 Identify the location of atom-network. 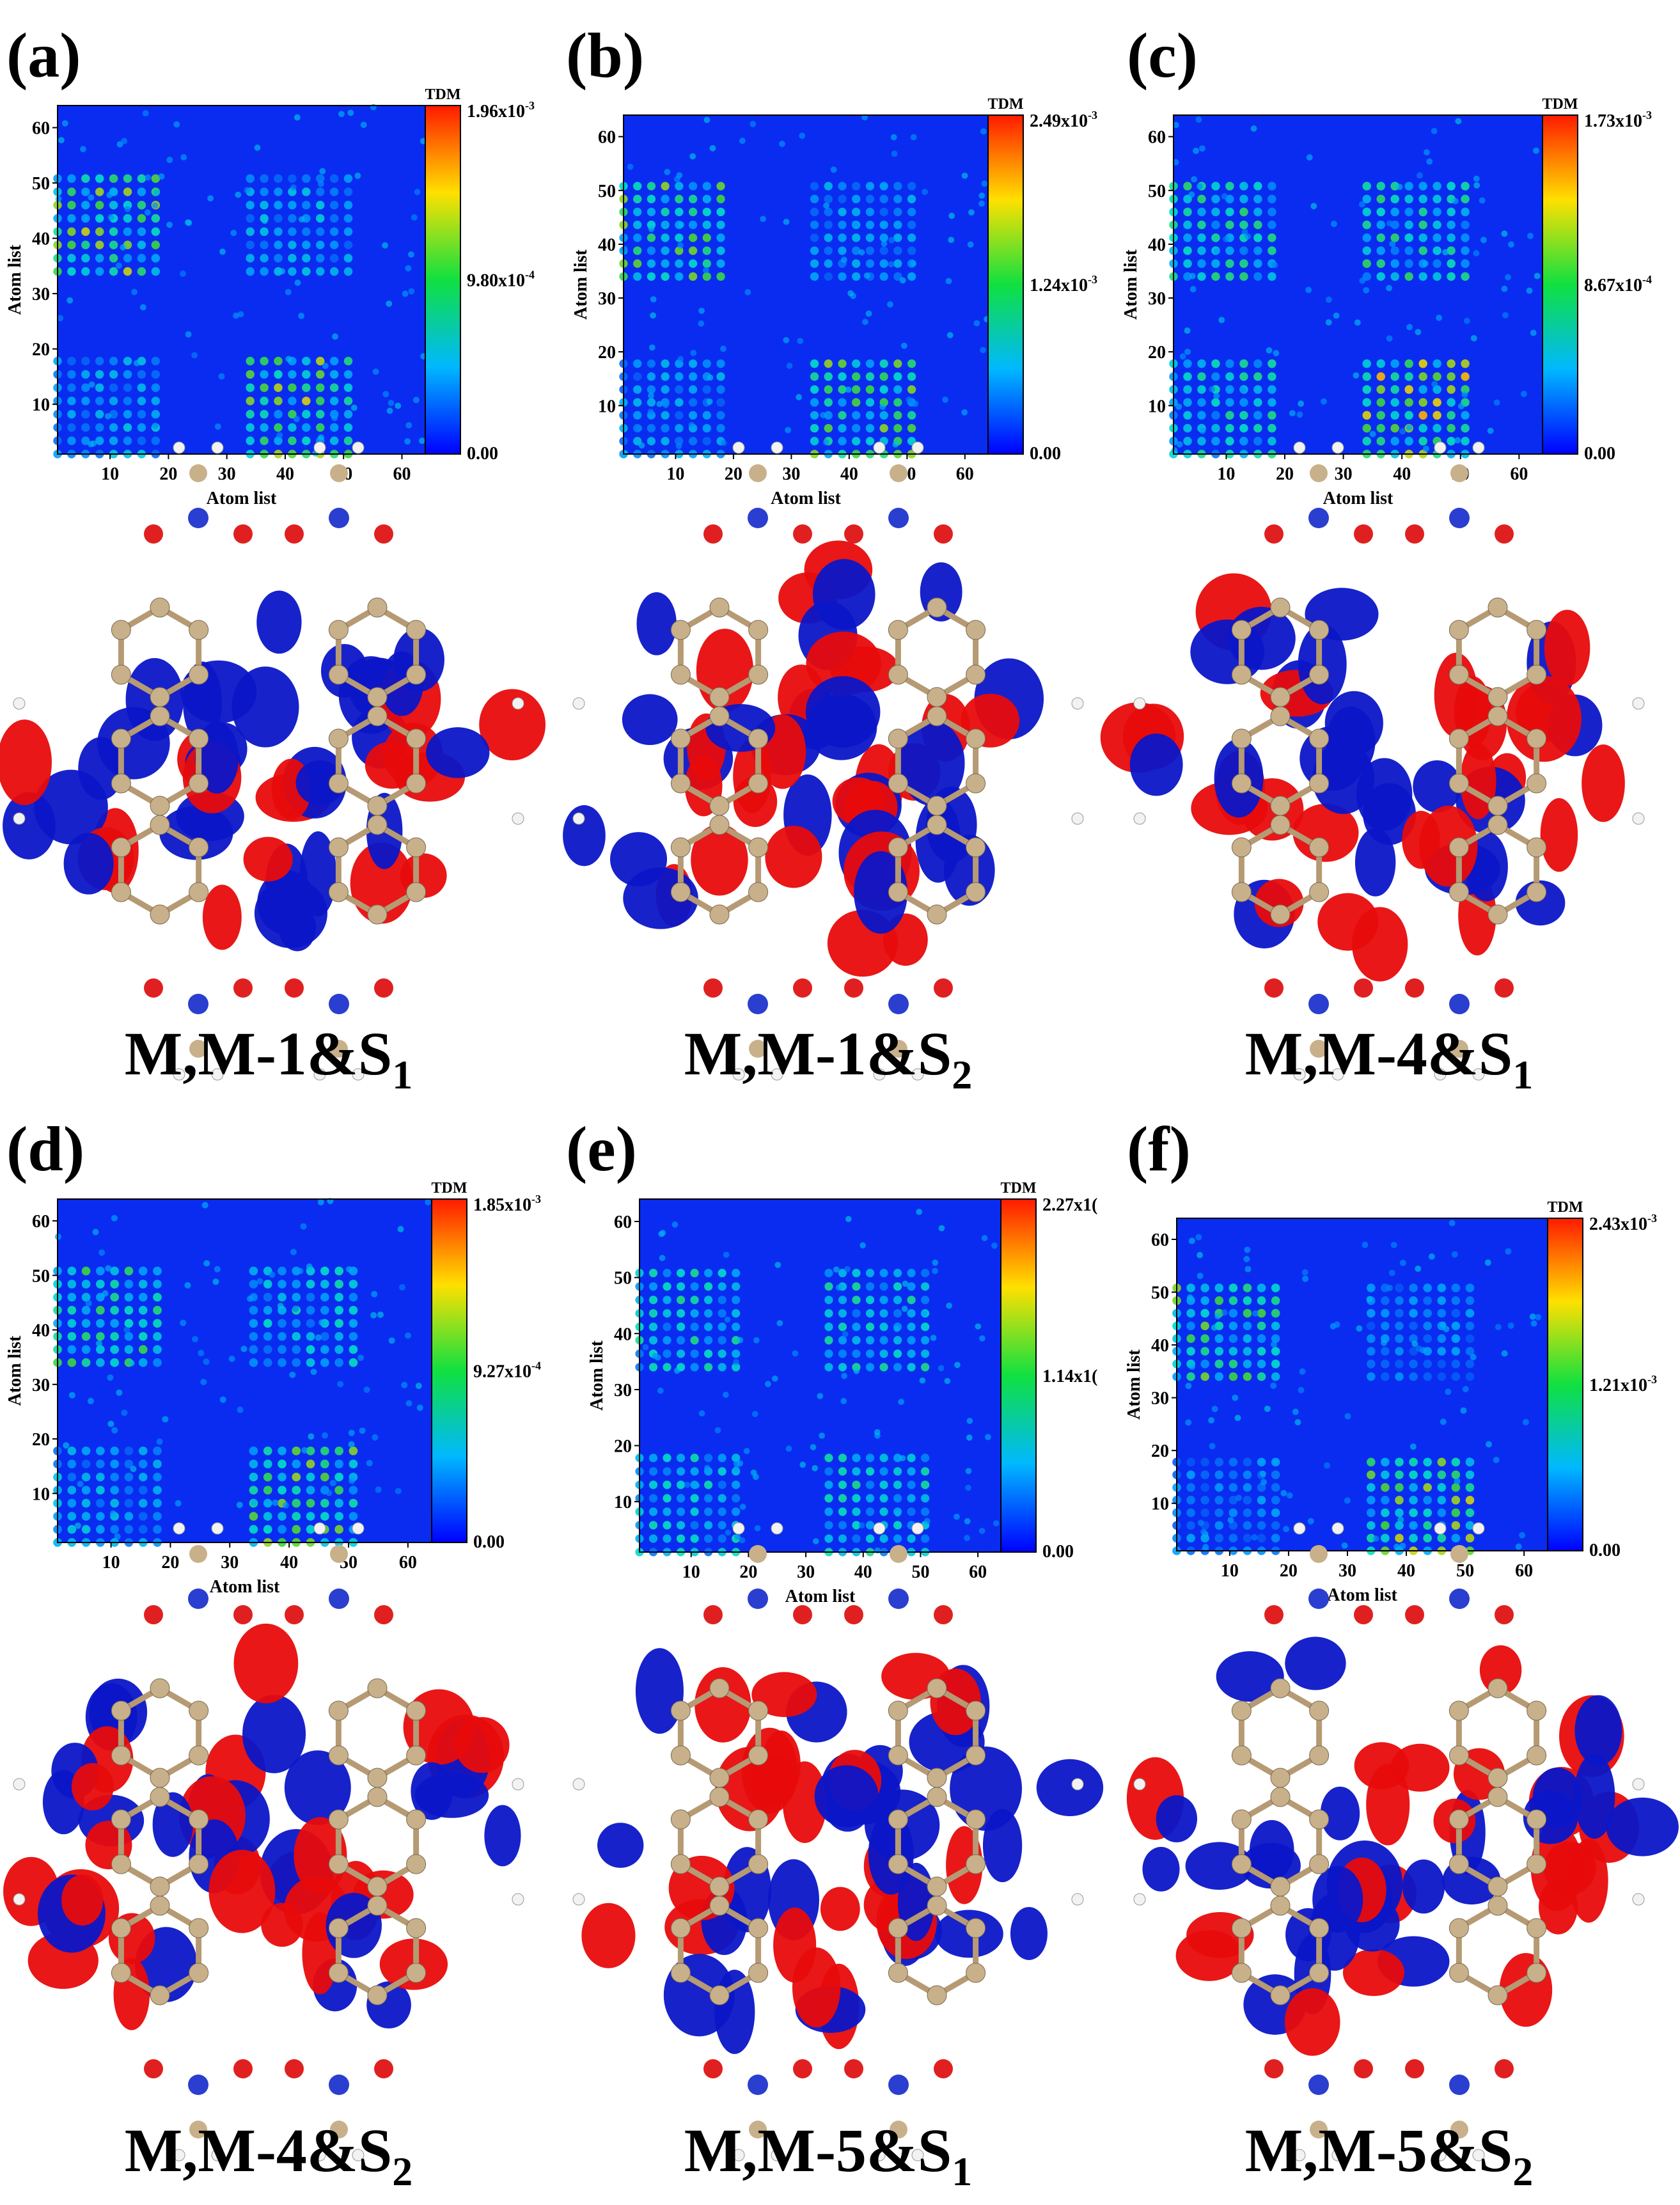
(1389, 1842).